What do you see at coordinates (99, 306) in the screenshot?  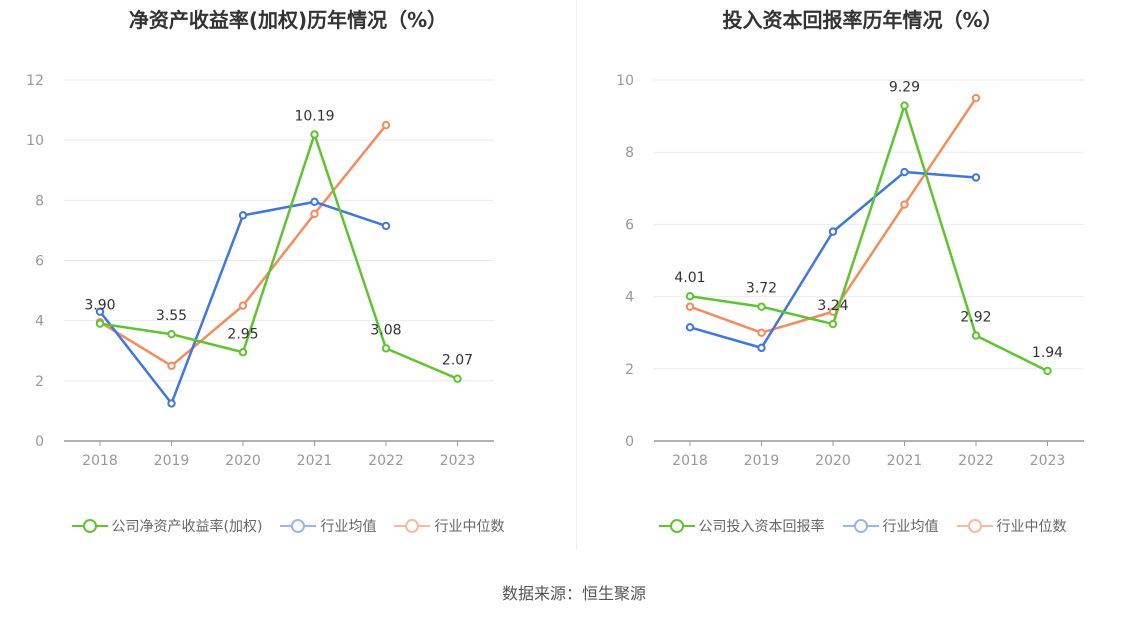 I see `data-label: 3.90` at bounding box center [99, 306].